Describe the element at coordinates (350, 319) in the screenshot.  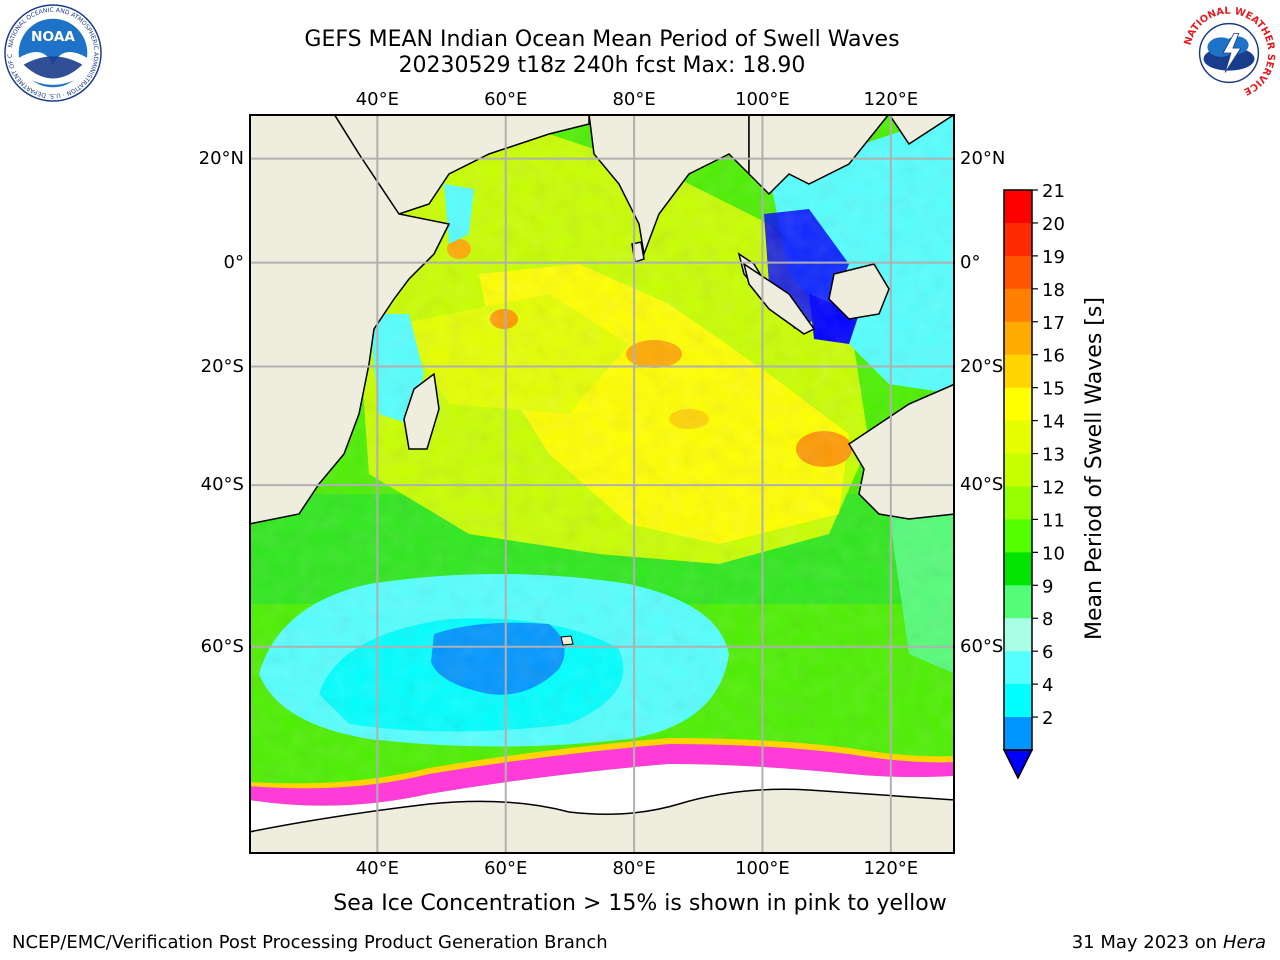
I see `africa-land` at that location.